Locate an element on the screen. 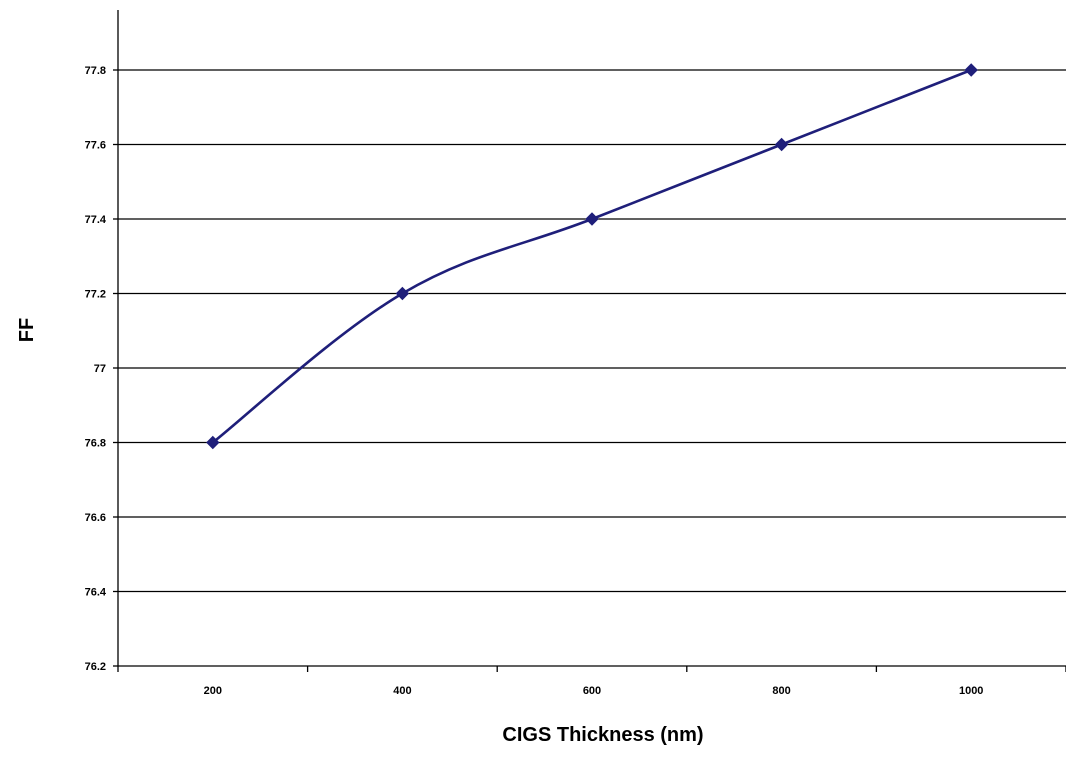 The height and width of the screenshot is (758, 1066). x-tick-label: 400 is located at coordinates (402, 691).